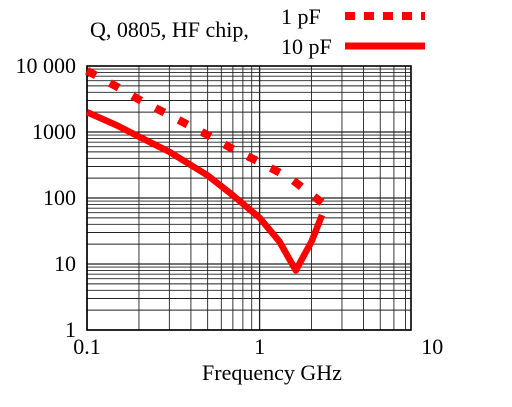 Image resolution: width=512 pixels, height=407 pixels. I want to click on y-tick-label: 10, so click(65, 263).